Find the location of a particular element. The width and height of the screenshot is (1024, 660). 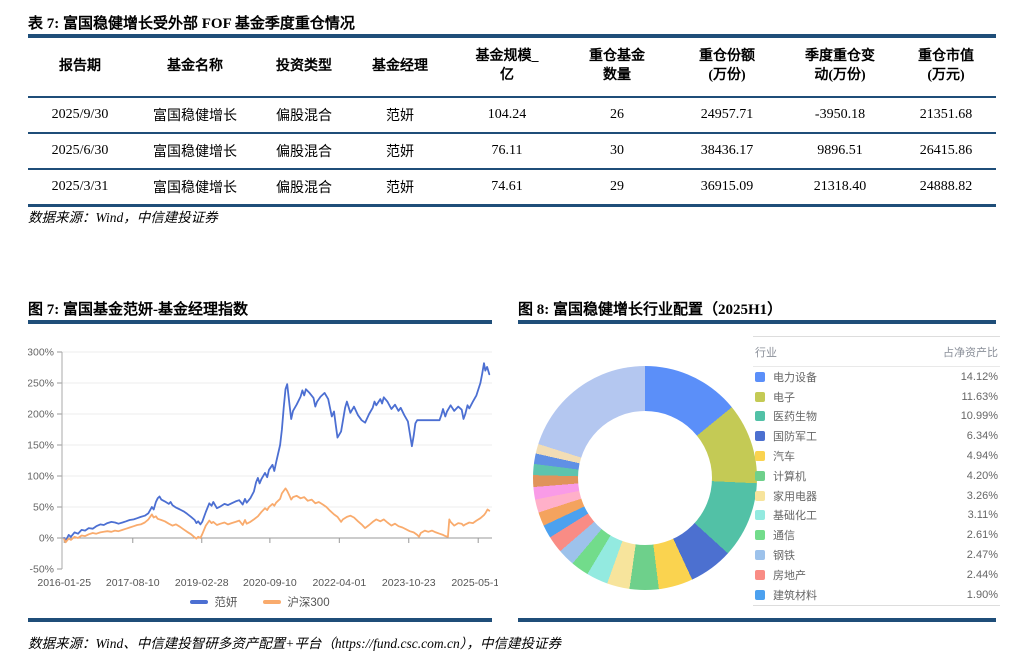

industry-value: 10.99% is located at coordinates (979, 416).